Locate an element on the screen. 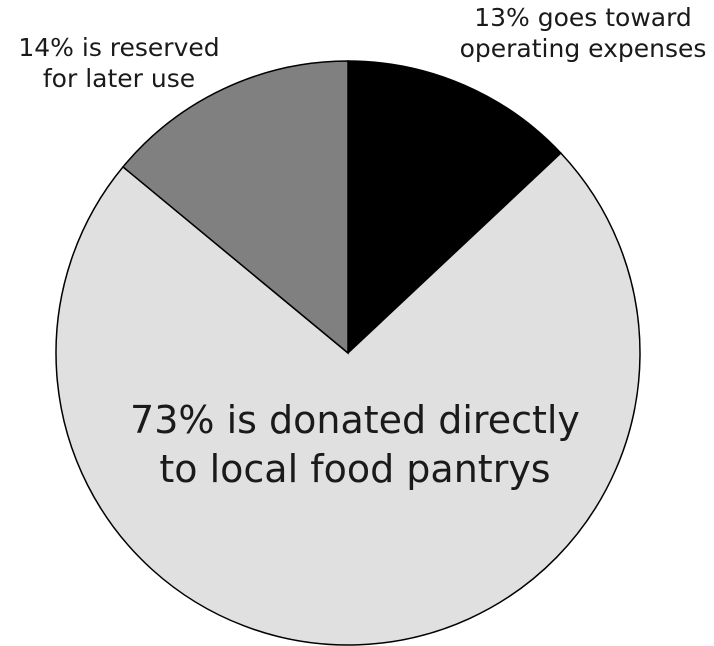  reserved-label-line-1: 14% is reserved is located at coordinates (119, 47).